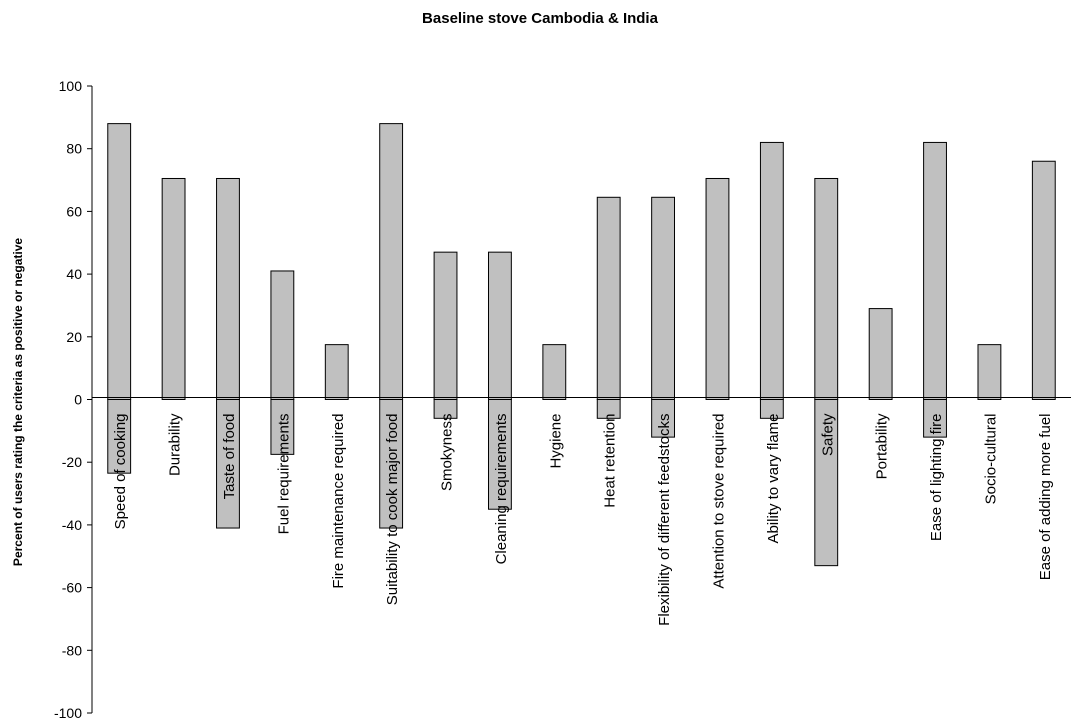  Describe the element at coordinates (555, 441) in the screenshot. I see `category-label: Hygiene` at that location.